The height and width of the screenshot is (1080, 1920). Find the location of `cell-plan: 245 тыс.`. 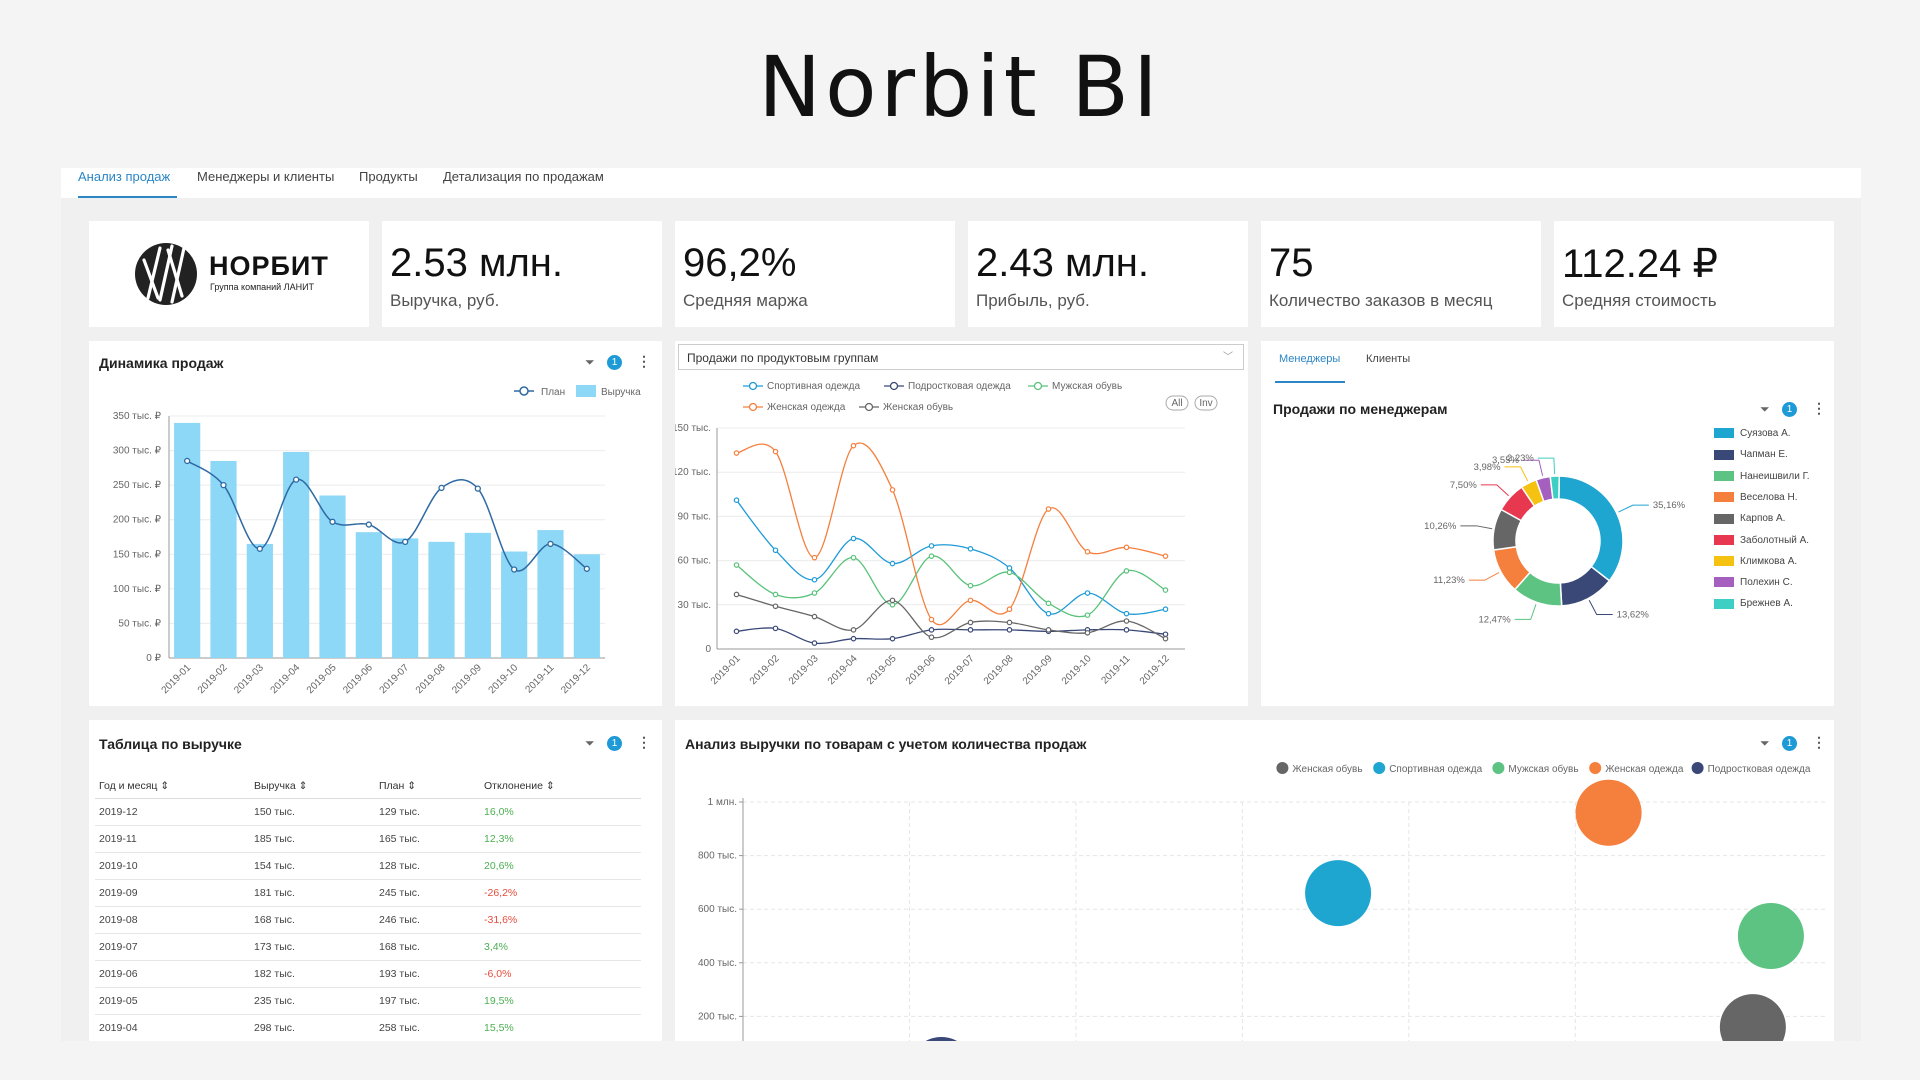

cell-plan: 245 тыс. is located at coordinates (427, 893).